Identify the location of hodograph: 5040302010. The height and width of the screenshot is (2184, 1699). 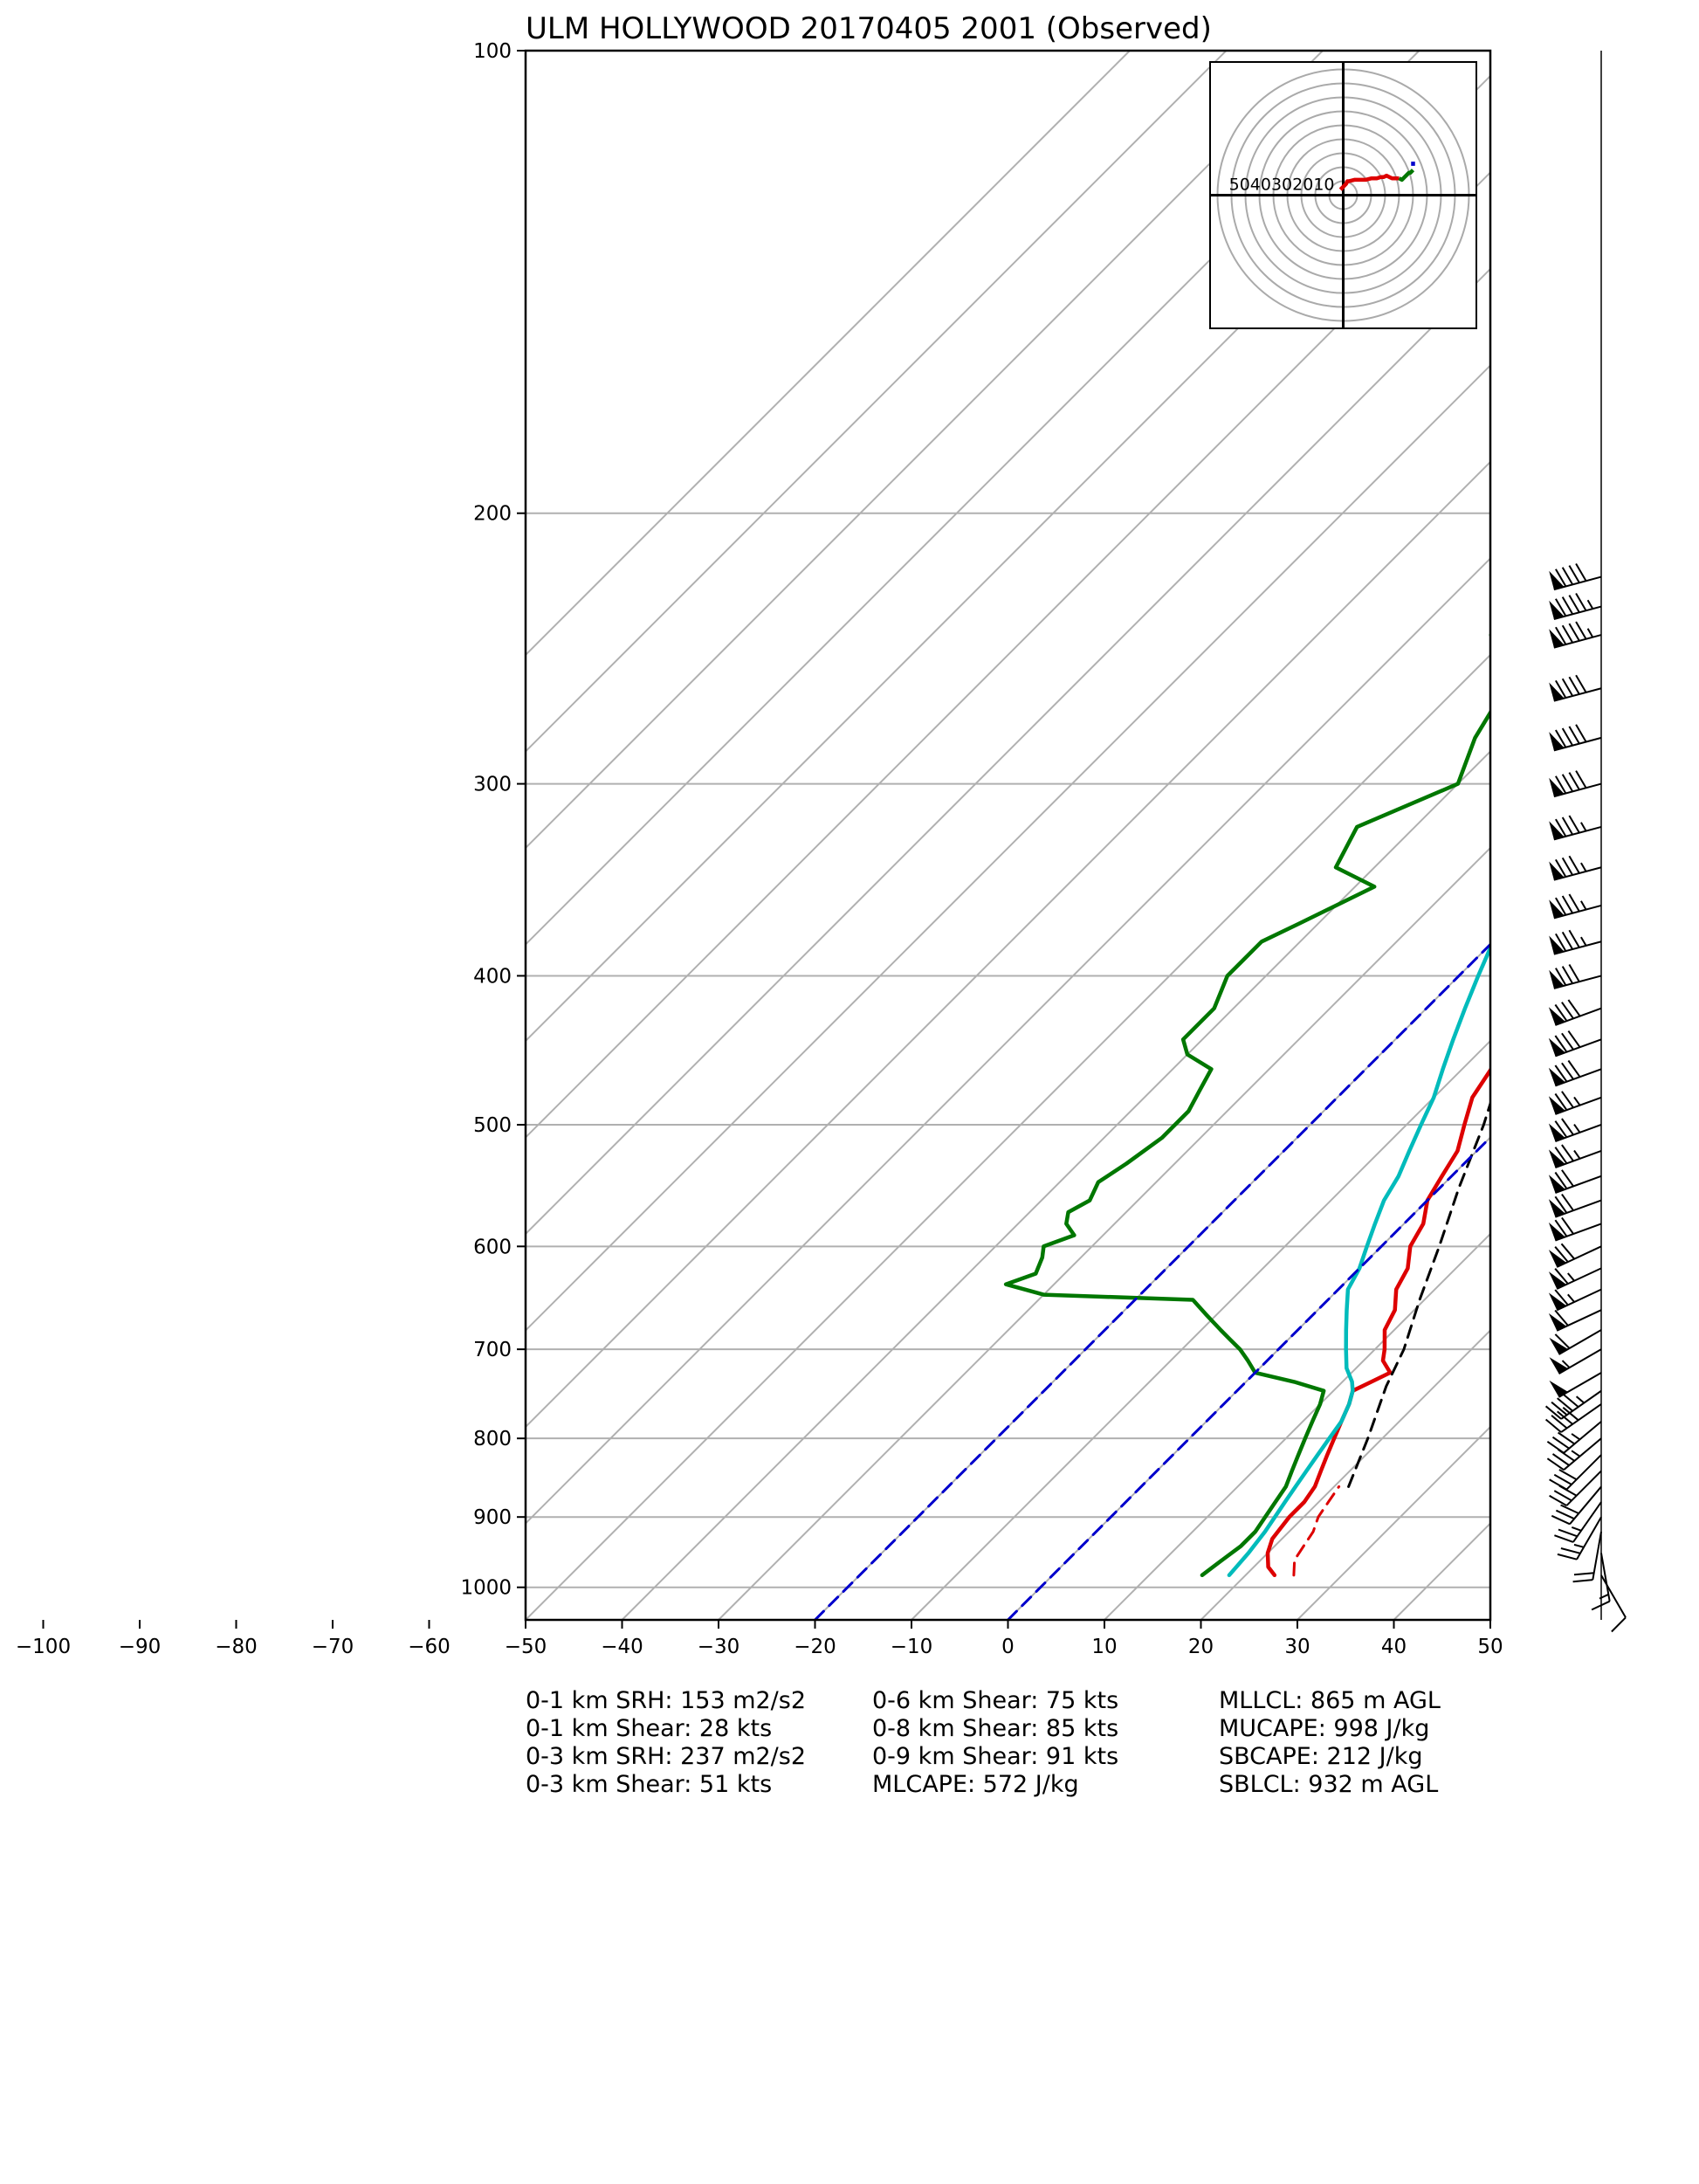
(1343, 195).